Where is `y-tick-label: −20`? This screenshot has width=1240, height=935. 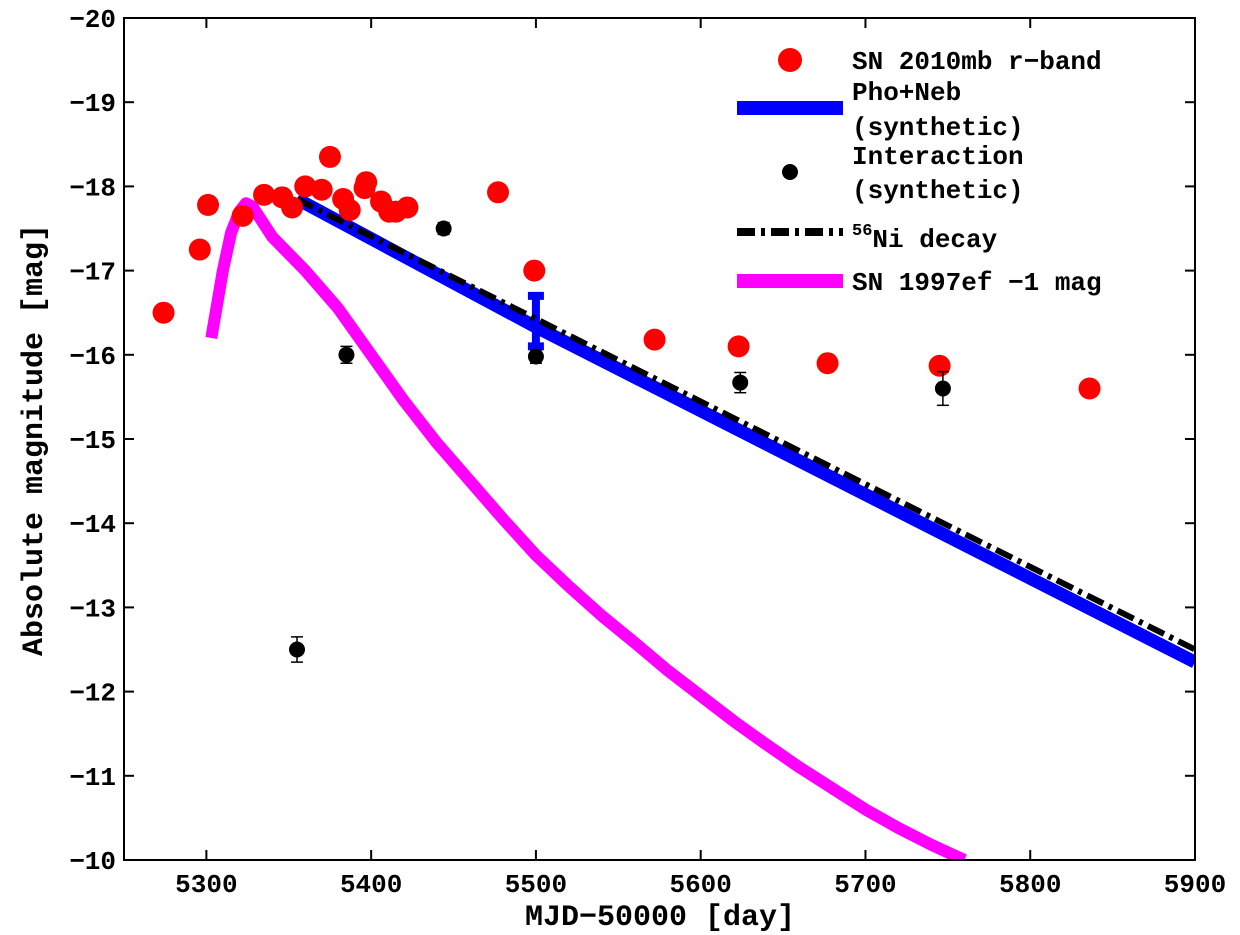
y-tick-label: −20 is located at coordinates (92, 20).